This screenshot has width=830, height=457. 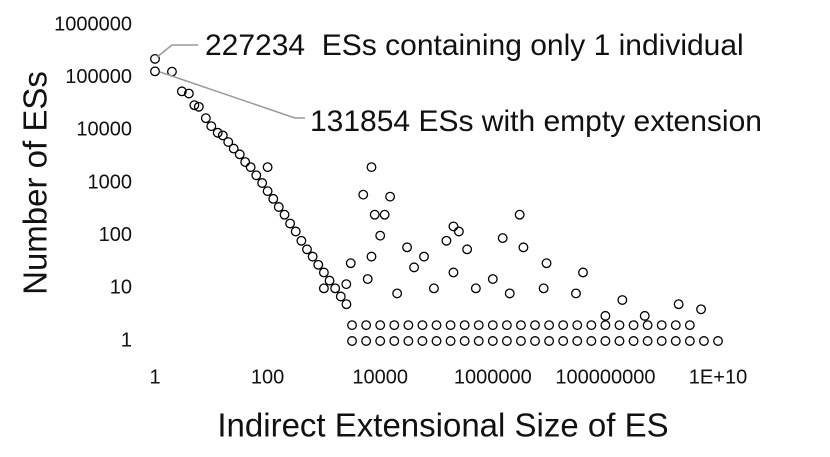 What do you see at coordinates (442, 425) in the screenshot?
I see `x-axis-title: Indirect Extensional Size of ES` at bounding box center [442, 425].